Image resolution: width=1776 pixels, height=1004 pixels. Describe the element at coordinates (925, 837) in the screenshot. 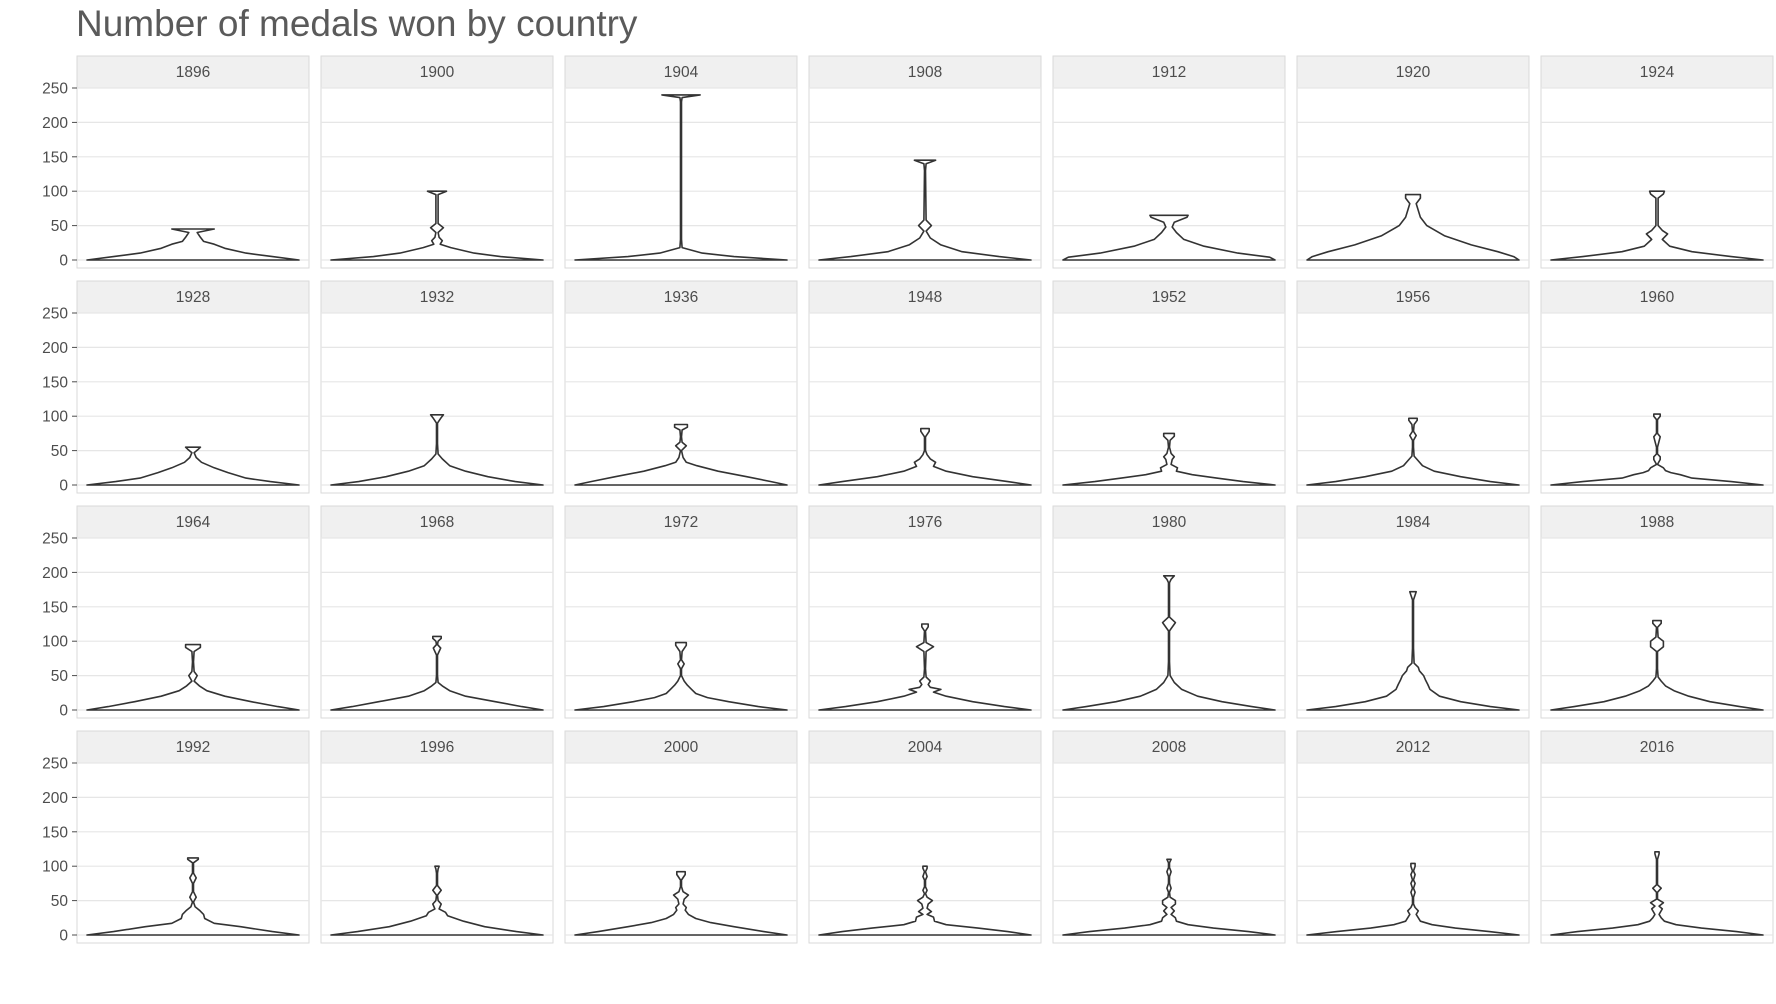

I see `facet-panel-2004: 2004` at that location.